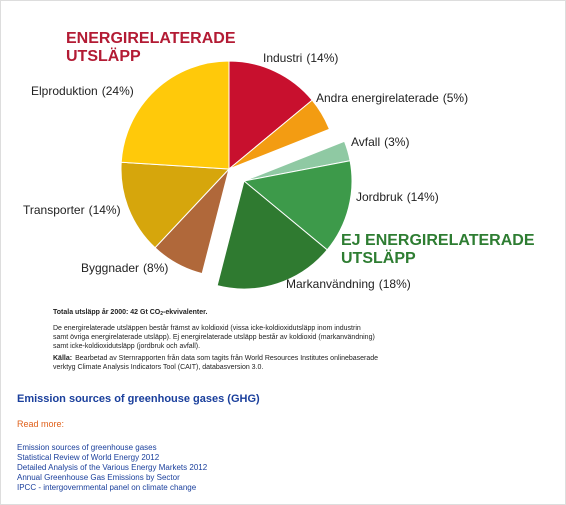 Image resolution: width=566 pixels, height=505 pixels. I want to click on category-label: Andra energirelaterade, so click(377, 98).